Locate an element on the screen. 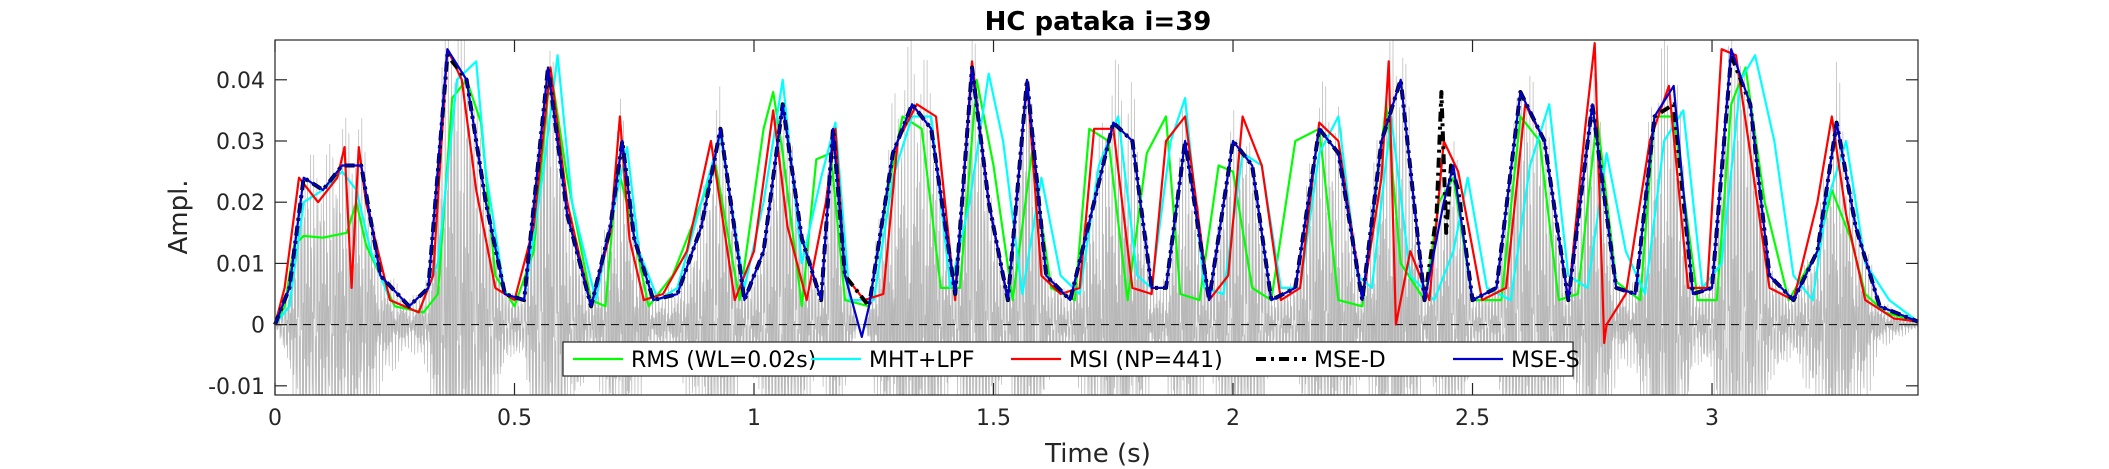 The height and width of the screenshot is (469, 2109). legend-entry: RMS (WL=0.02s) is located at coordinates (723, 360).